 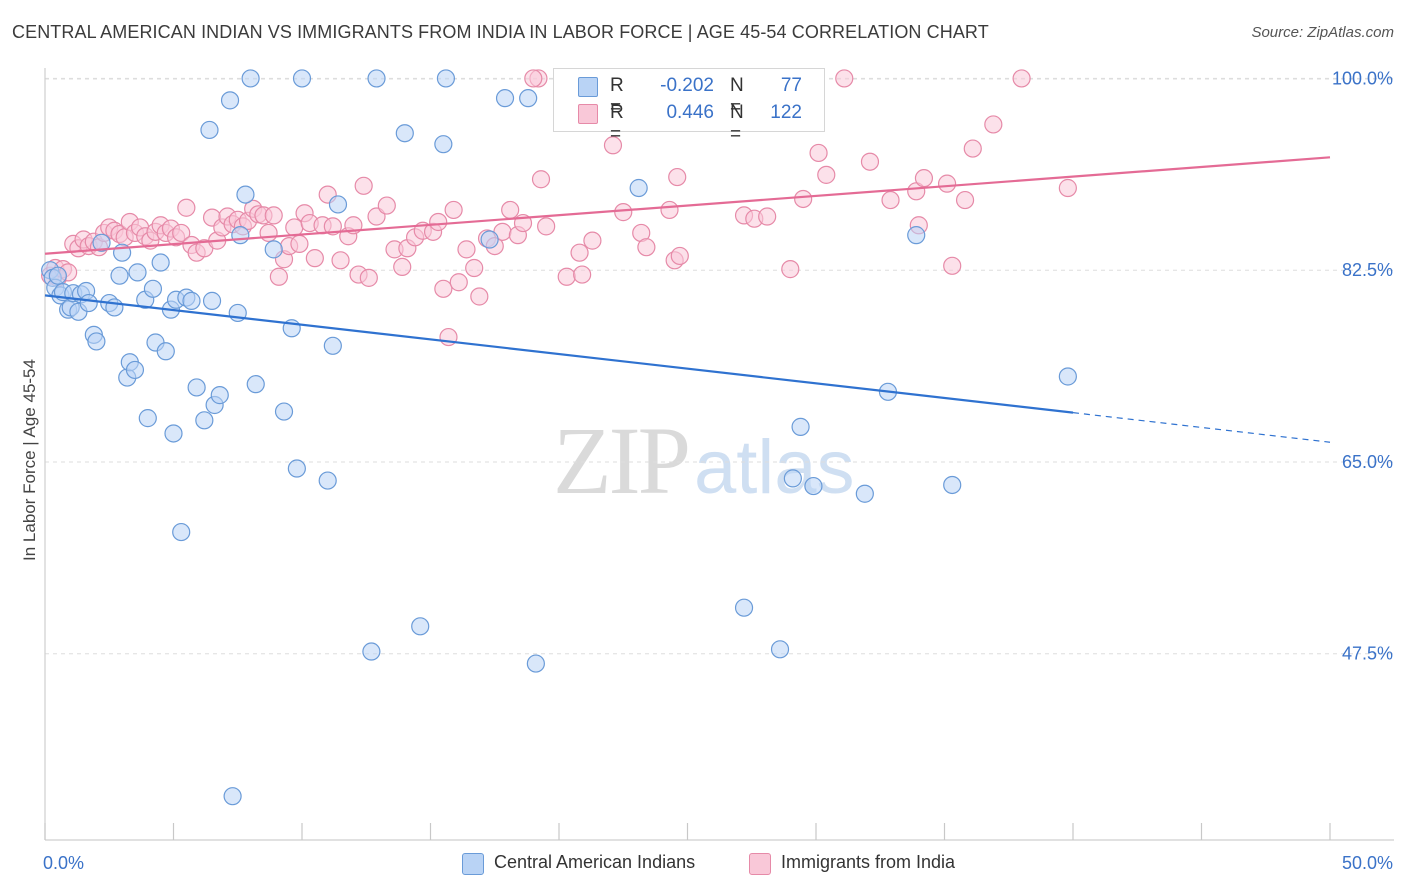 What do you see at coordinates (791, 85) in the screenshot?
I see `legend-n-value: 77` at bounding box center [791, 85].